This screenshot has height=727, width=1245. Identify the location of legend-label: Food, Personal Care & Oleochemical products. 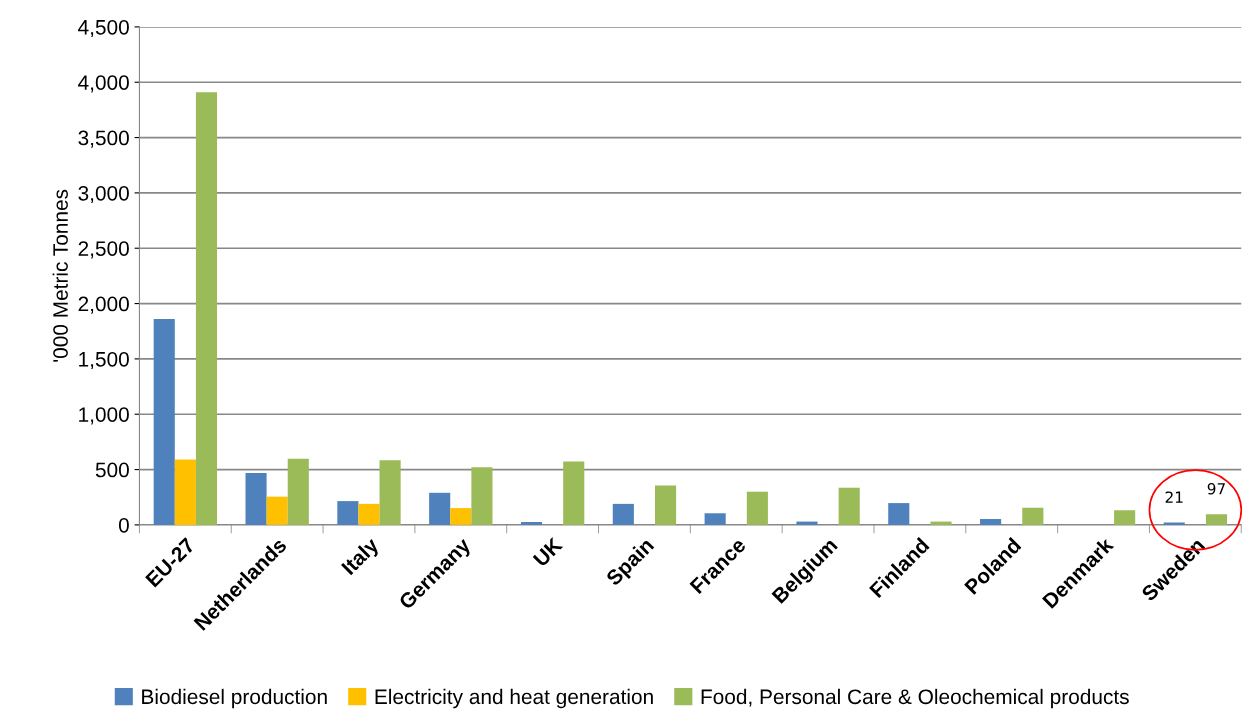
(915, 698).